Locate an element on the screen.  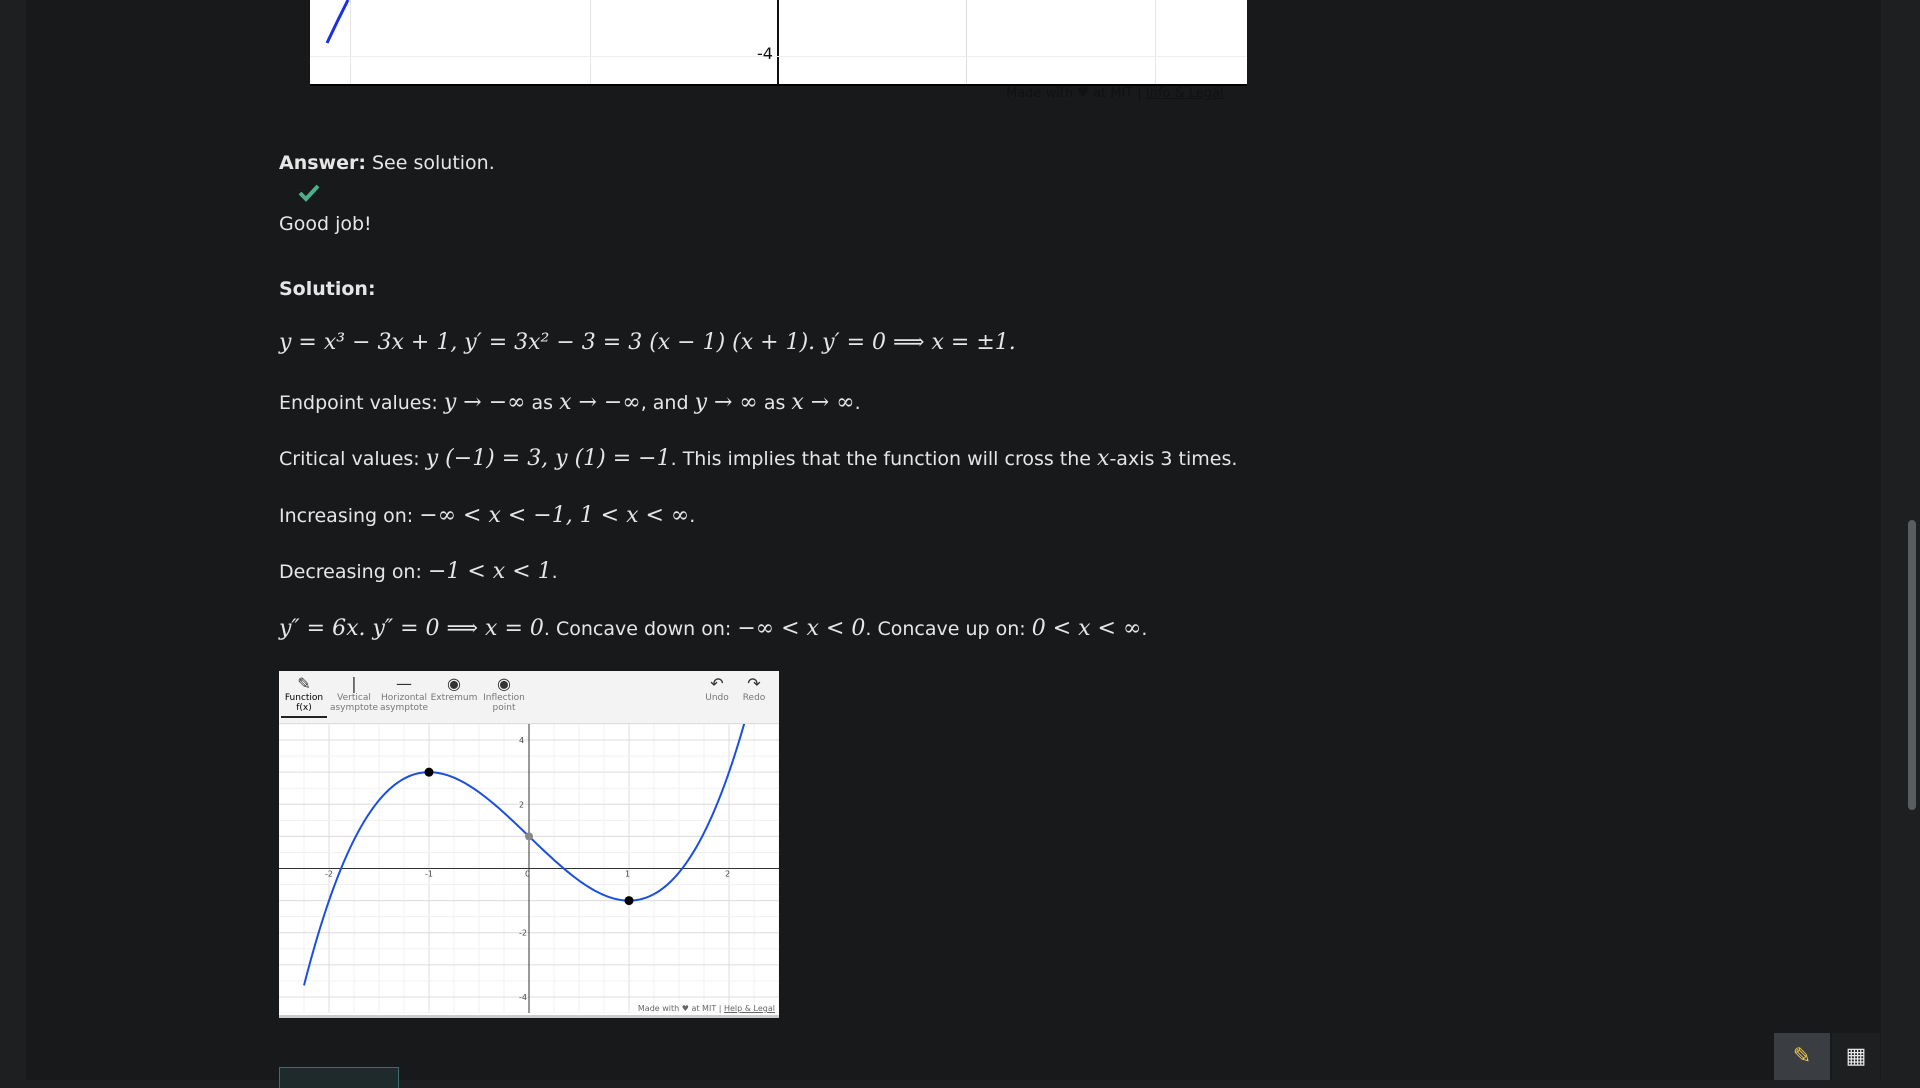
tool-label: point is located at coordinates (504, 708).